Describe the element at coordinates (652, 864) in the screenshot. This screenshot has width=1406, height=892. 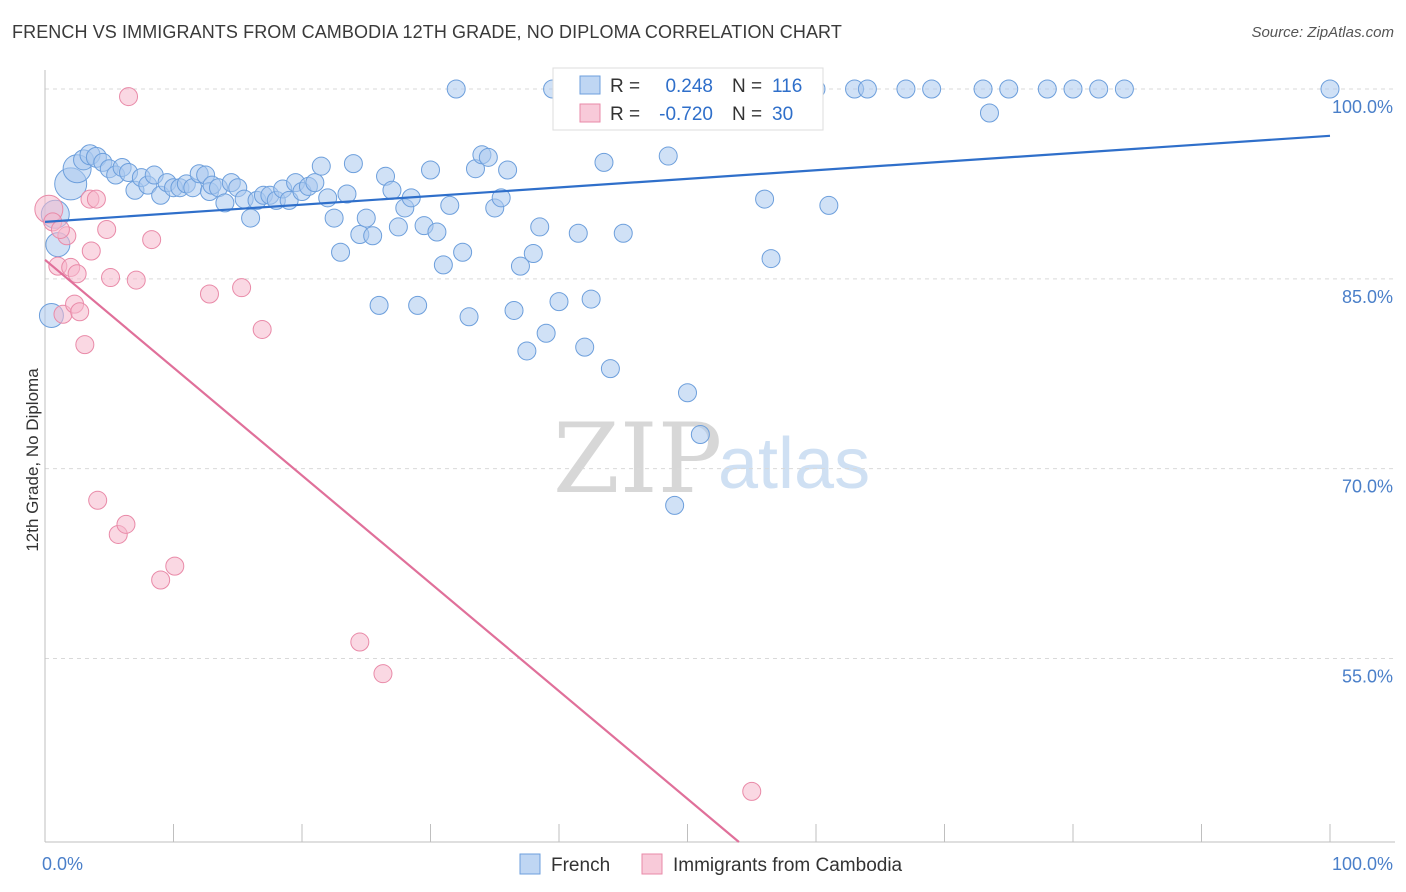
I see `pink-series-swatch` at that location.